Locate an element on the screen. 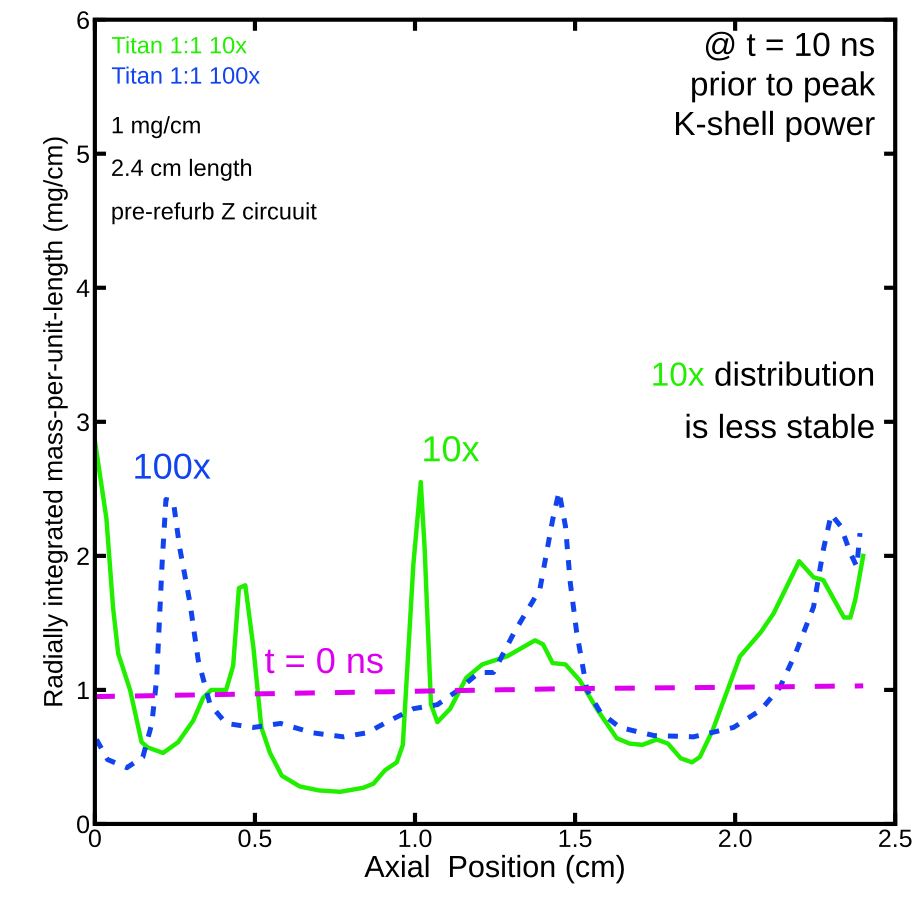 The image size is (921, 915). text: Titan 1:1 10x is located at coordinates (179, 45).